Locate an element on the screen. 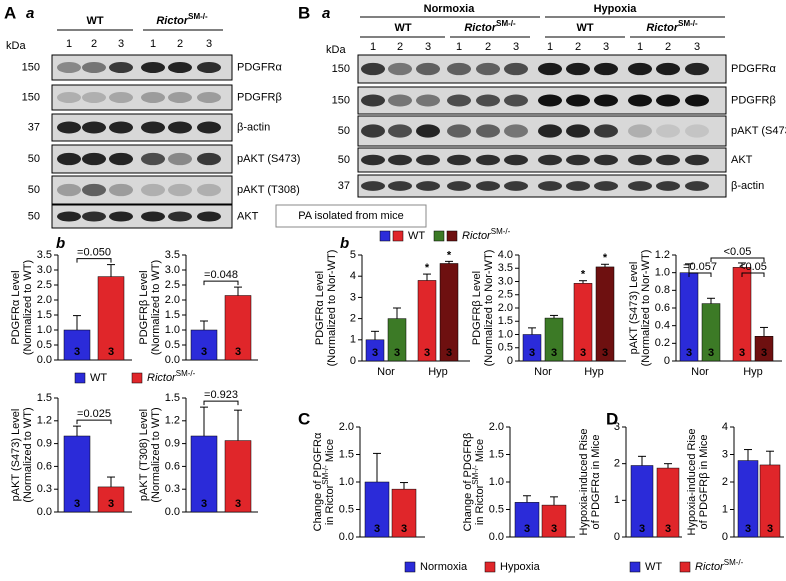  p-value: <0.05 is located at coordinates (753, 267).